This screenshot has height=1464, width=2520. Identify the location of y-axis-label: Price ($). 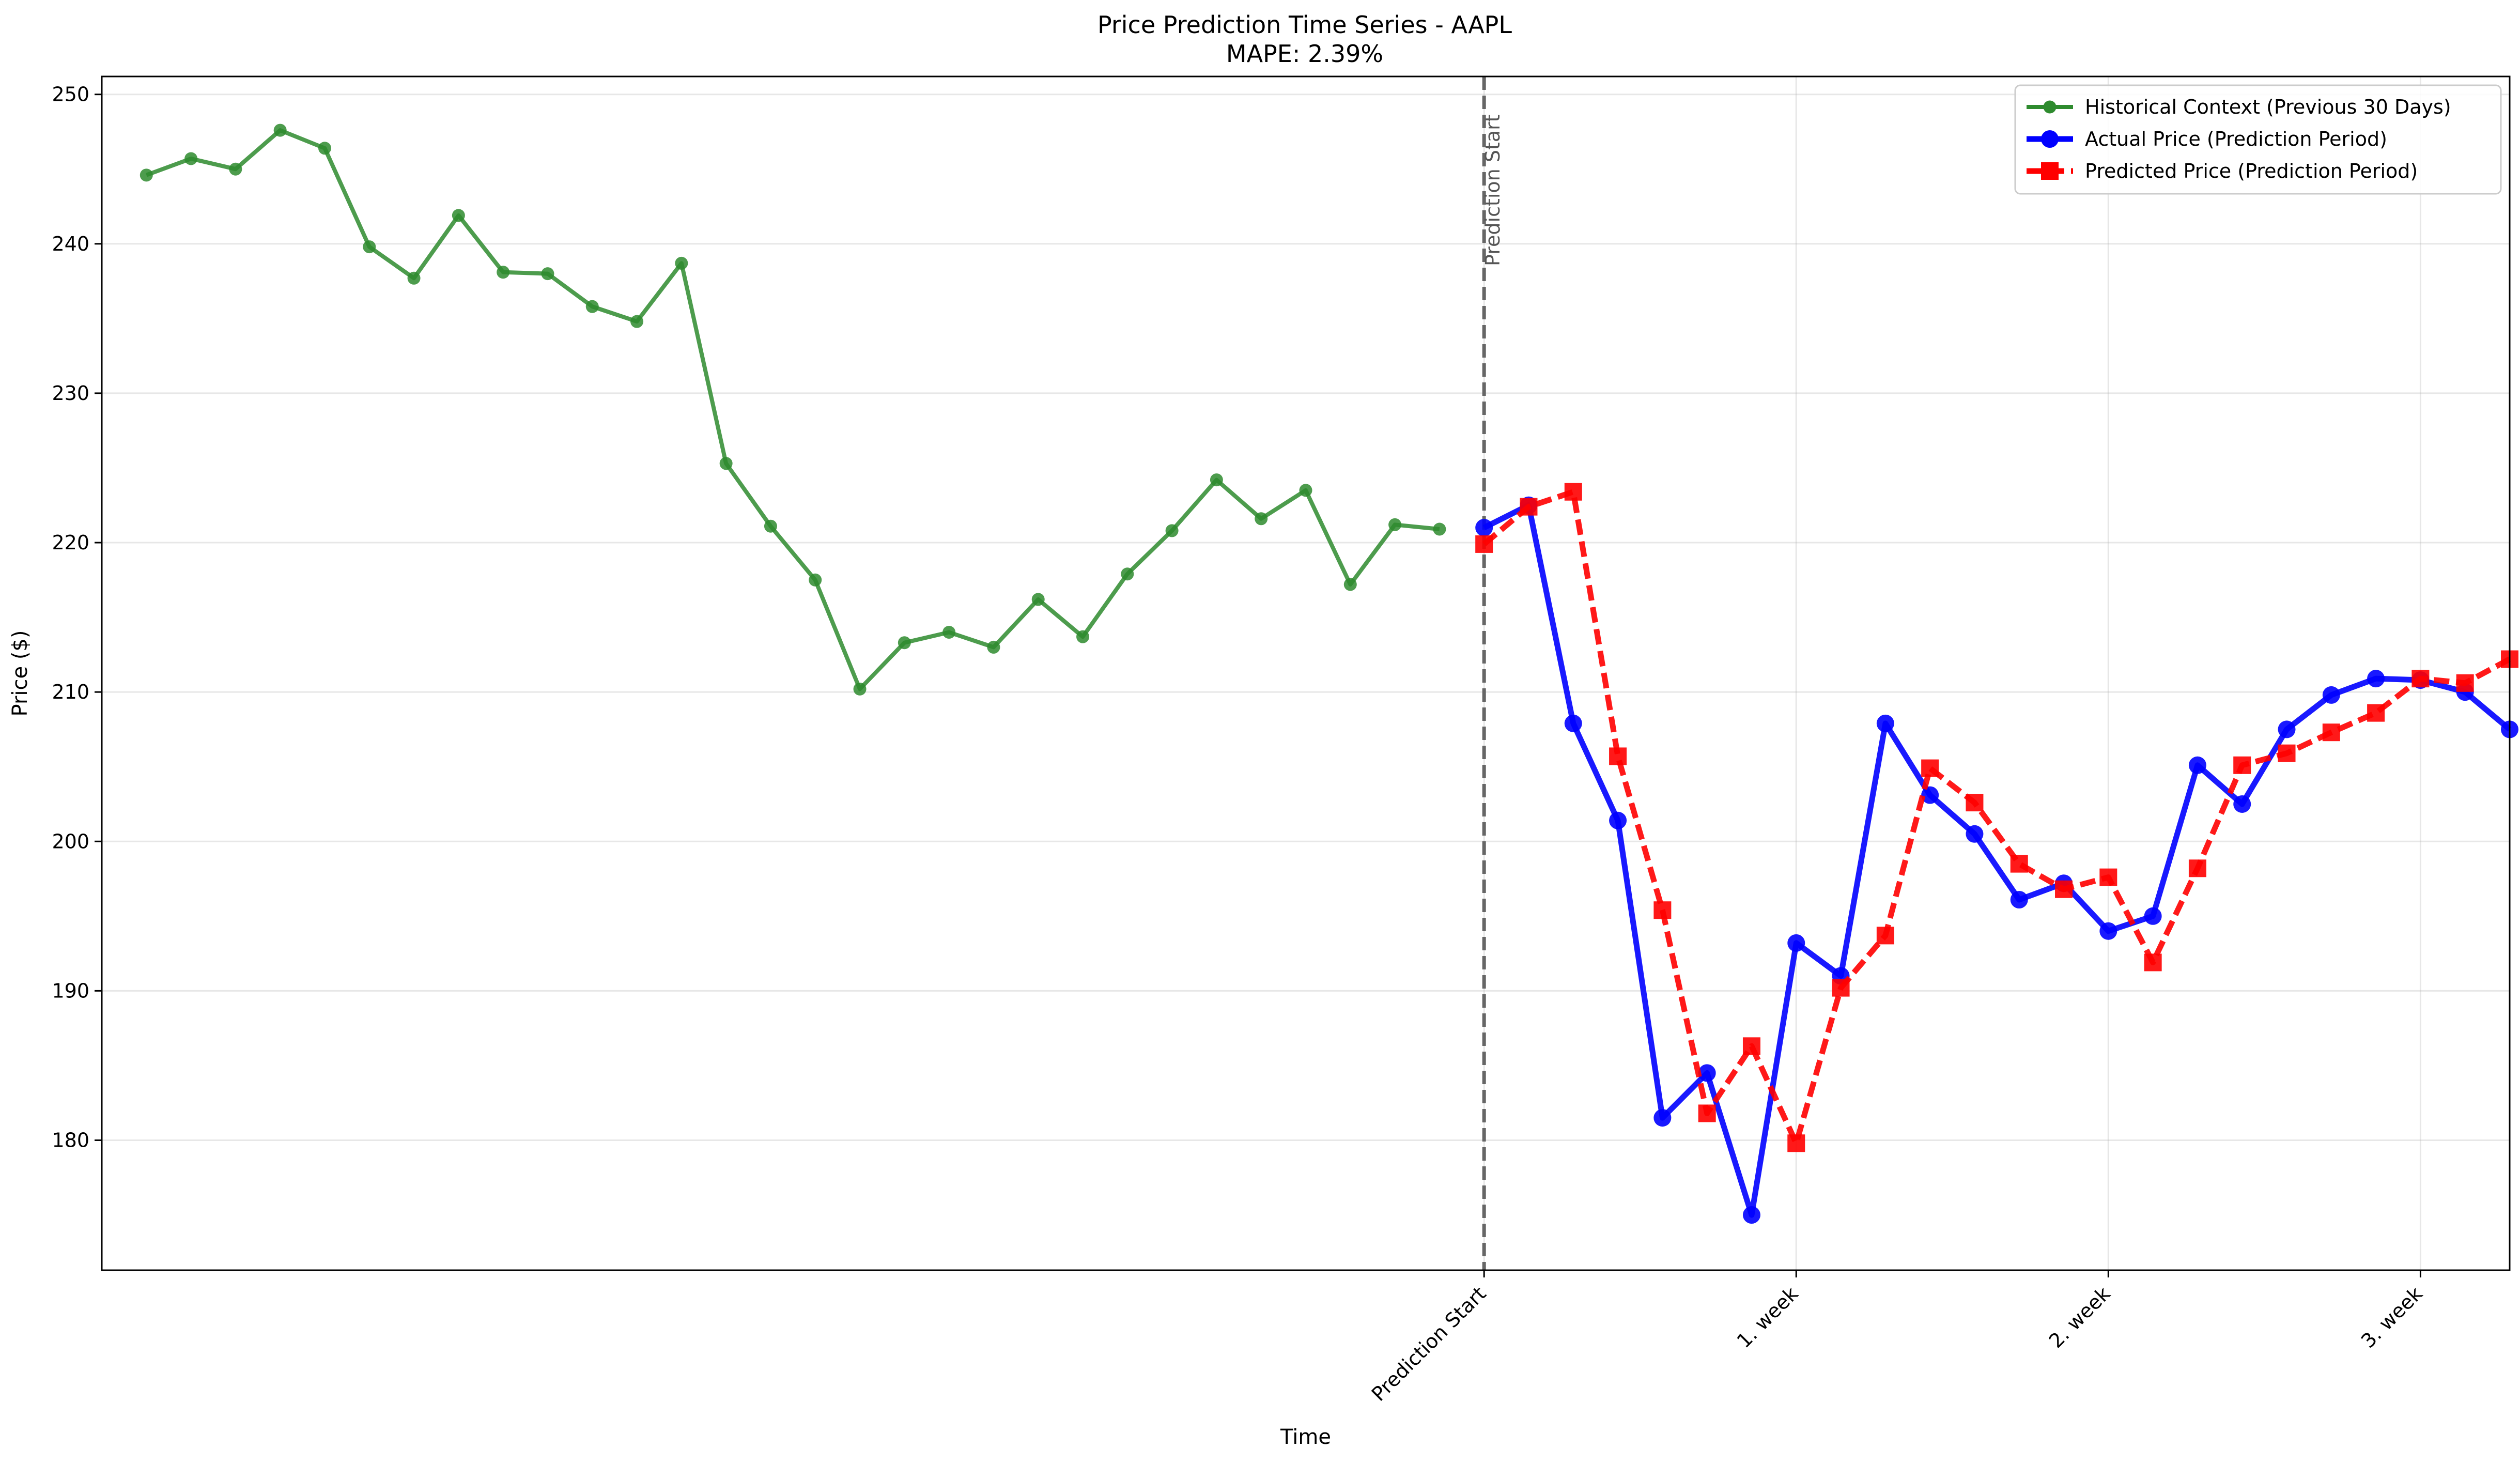
(20, 673).